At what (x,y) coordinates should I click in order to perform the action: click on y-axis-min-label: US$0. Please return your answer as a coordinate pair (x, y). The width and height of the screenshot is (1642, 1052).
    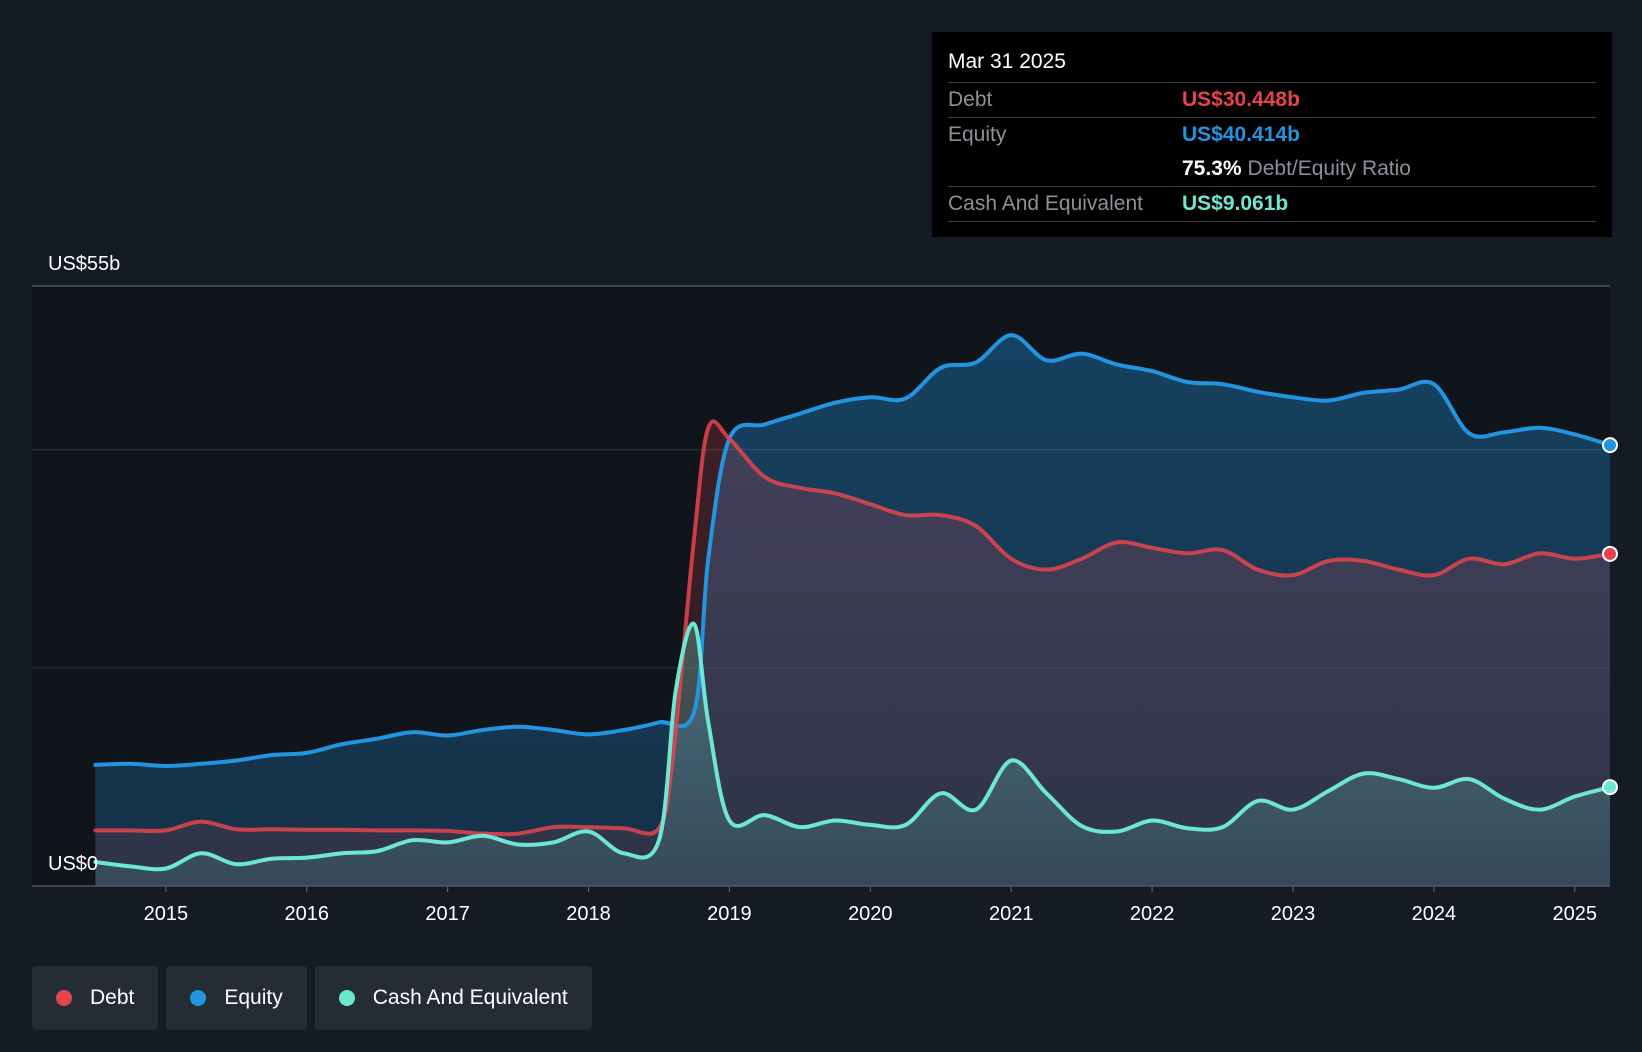
    Looking at the image, I should click on (73, 864).